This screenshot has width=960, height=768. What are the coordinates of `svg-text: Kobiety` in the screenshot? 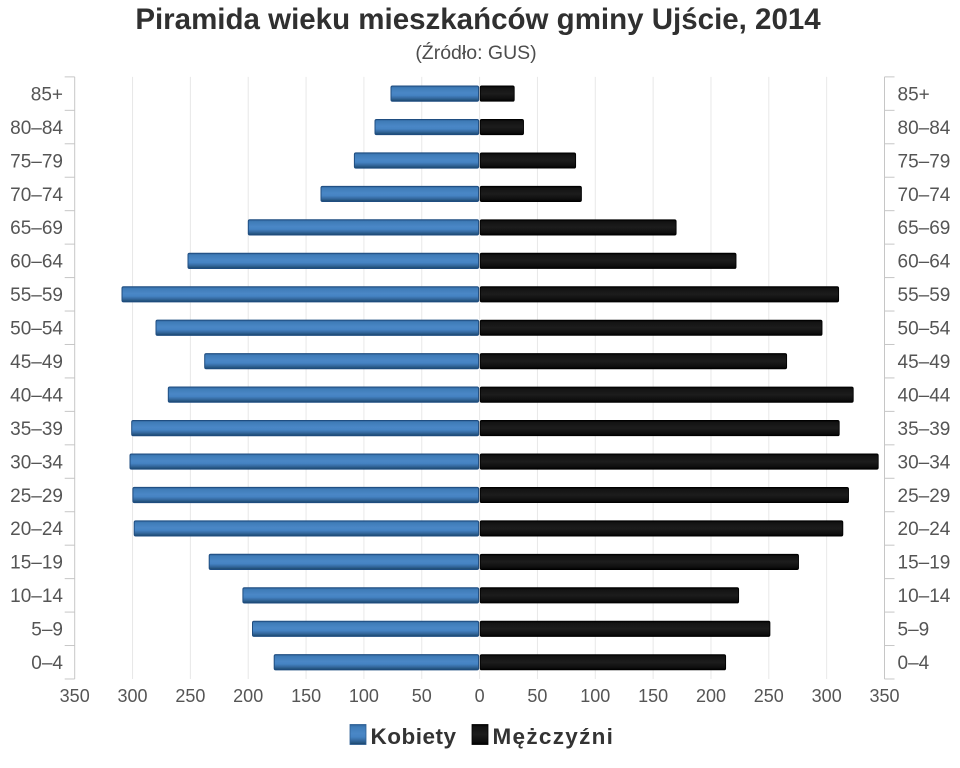 It's located at (414, 736).